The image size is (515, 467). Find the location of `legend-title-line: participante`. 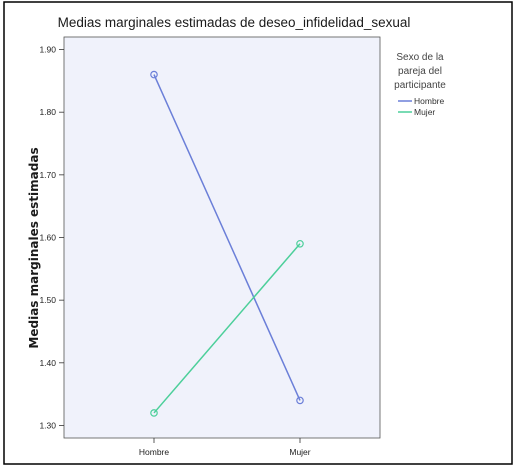

legend-title-line: participante is located at coordinates (420, 85).